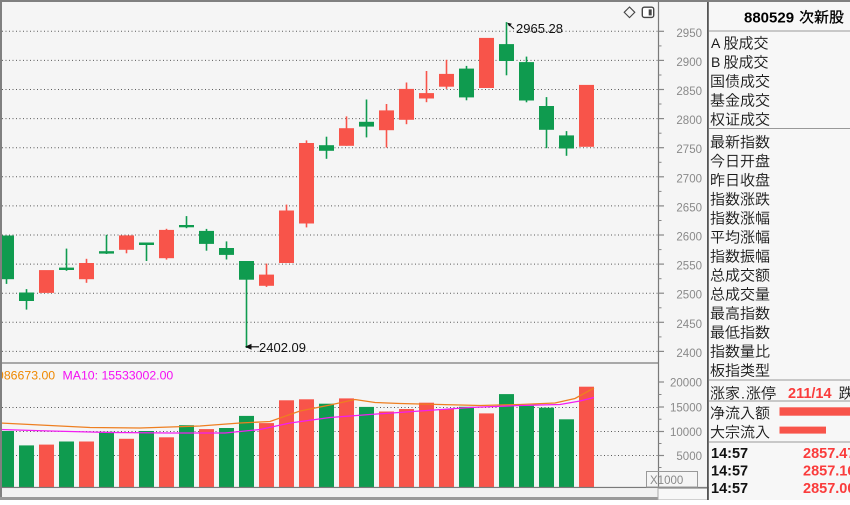  Describe the element at coordinates (666, 481) in the screenshot. I see `svg-text: X1000` at that location.